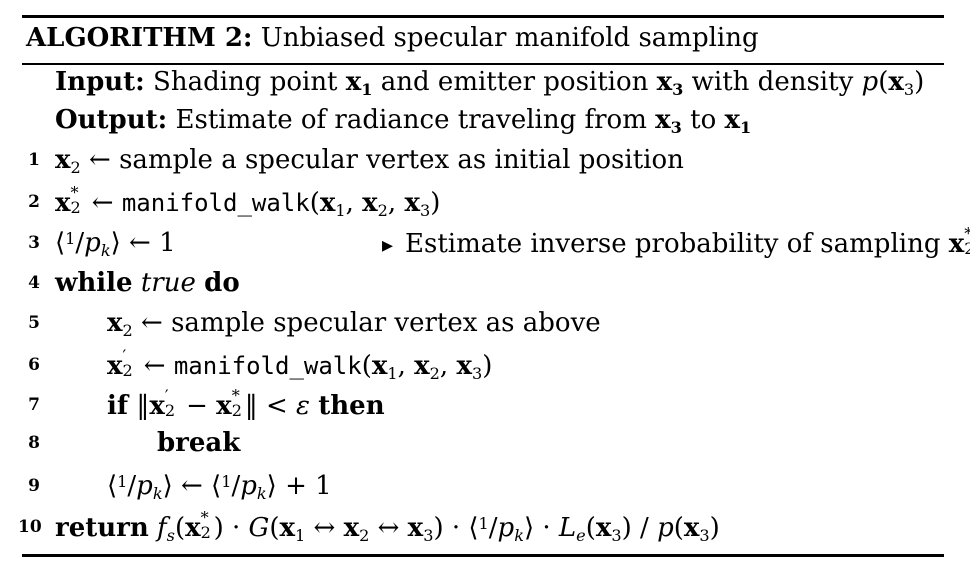 The image size is (970, 574). What do you see at coordinates (199, 443) in the screenshot?
I see `algorithm-line-8: break` at bounding box center [199, 443].